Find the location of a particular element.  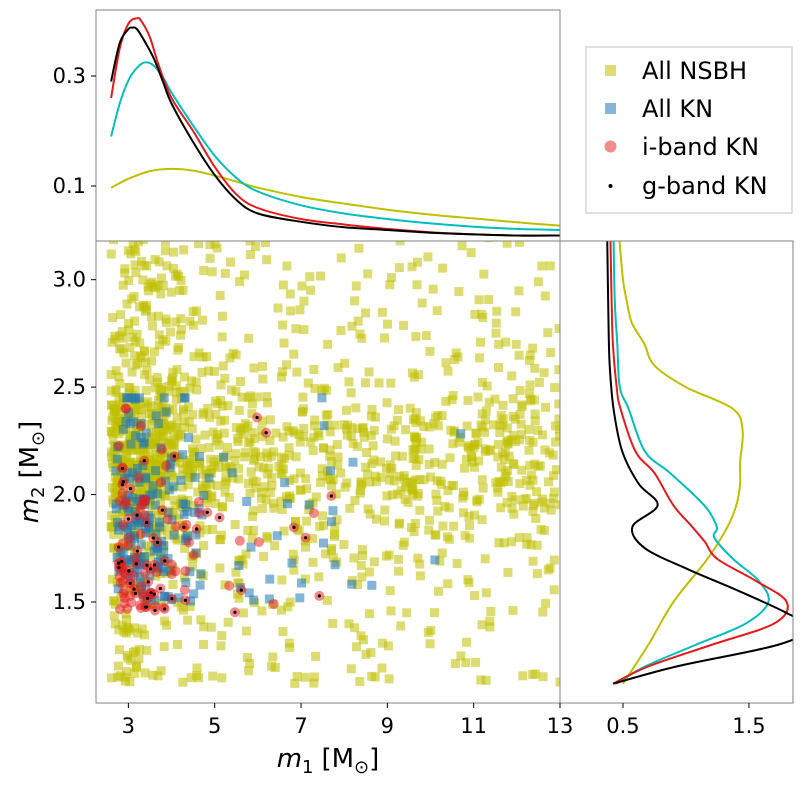

right-marginal-x-tick-label: 0.5 is located at coordinates (622, 726).